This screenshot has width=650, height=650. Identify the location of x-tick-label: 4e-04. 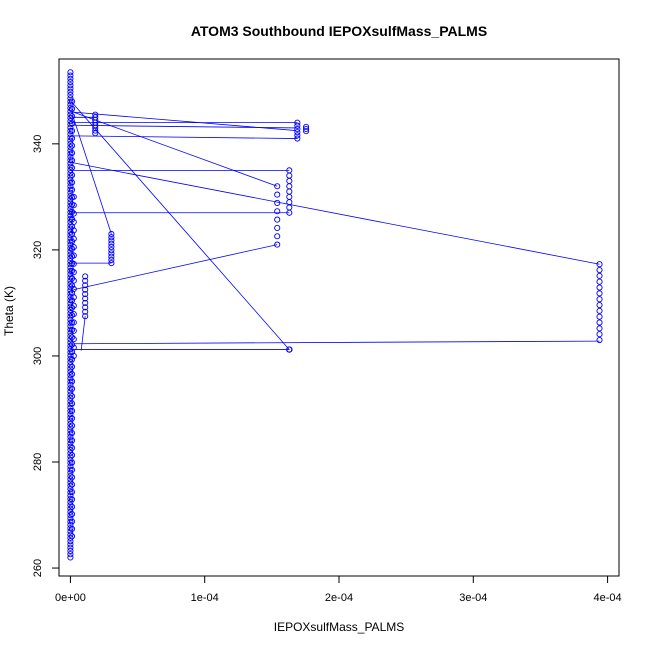
(608, 598).